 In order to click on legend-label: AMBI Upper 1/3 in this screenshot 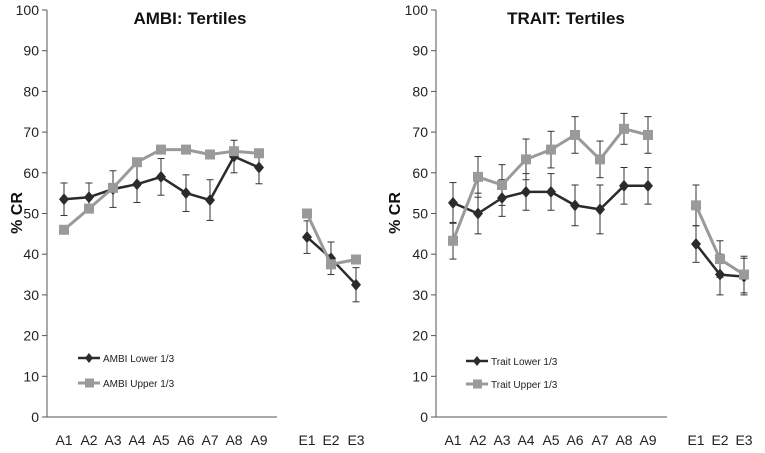, I will do `click(139, 384)`.